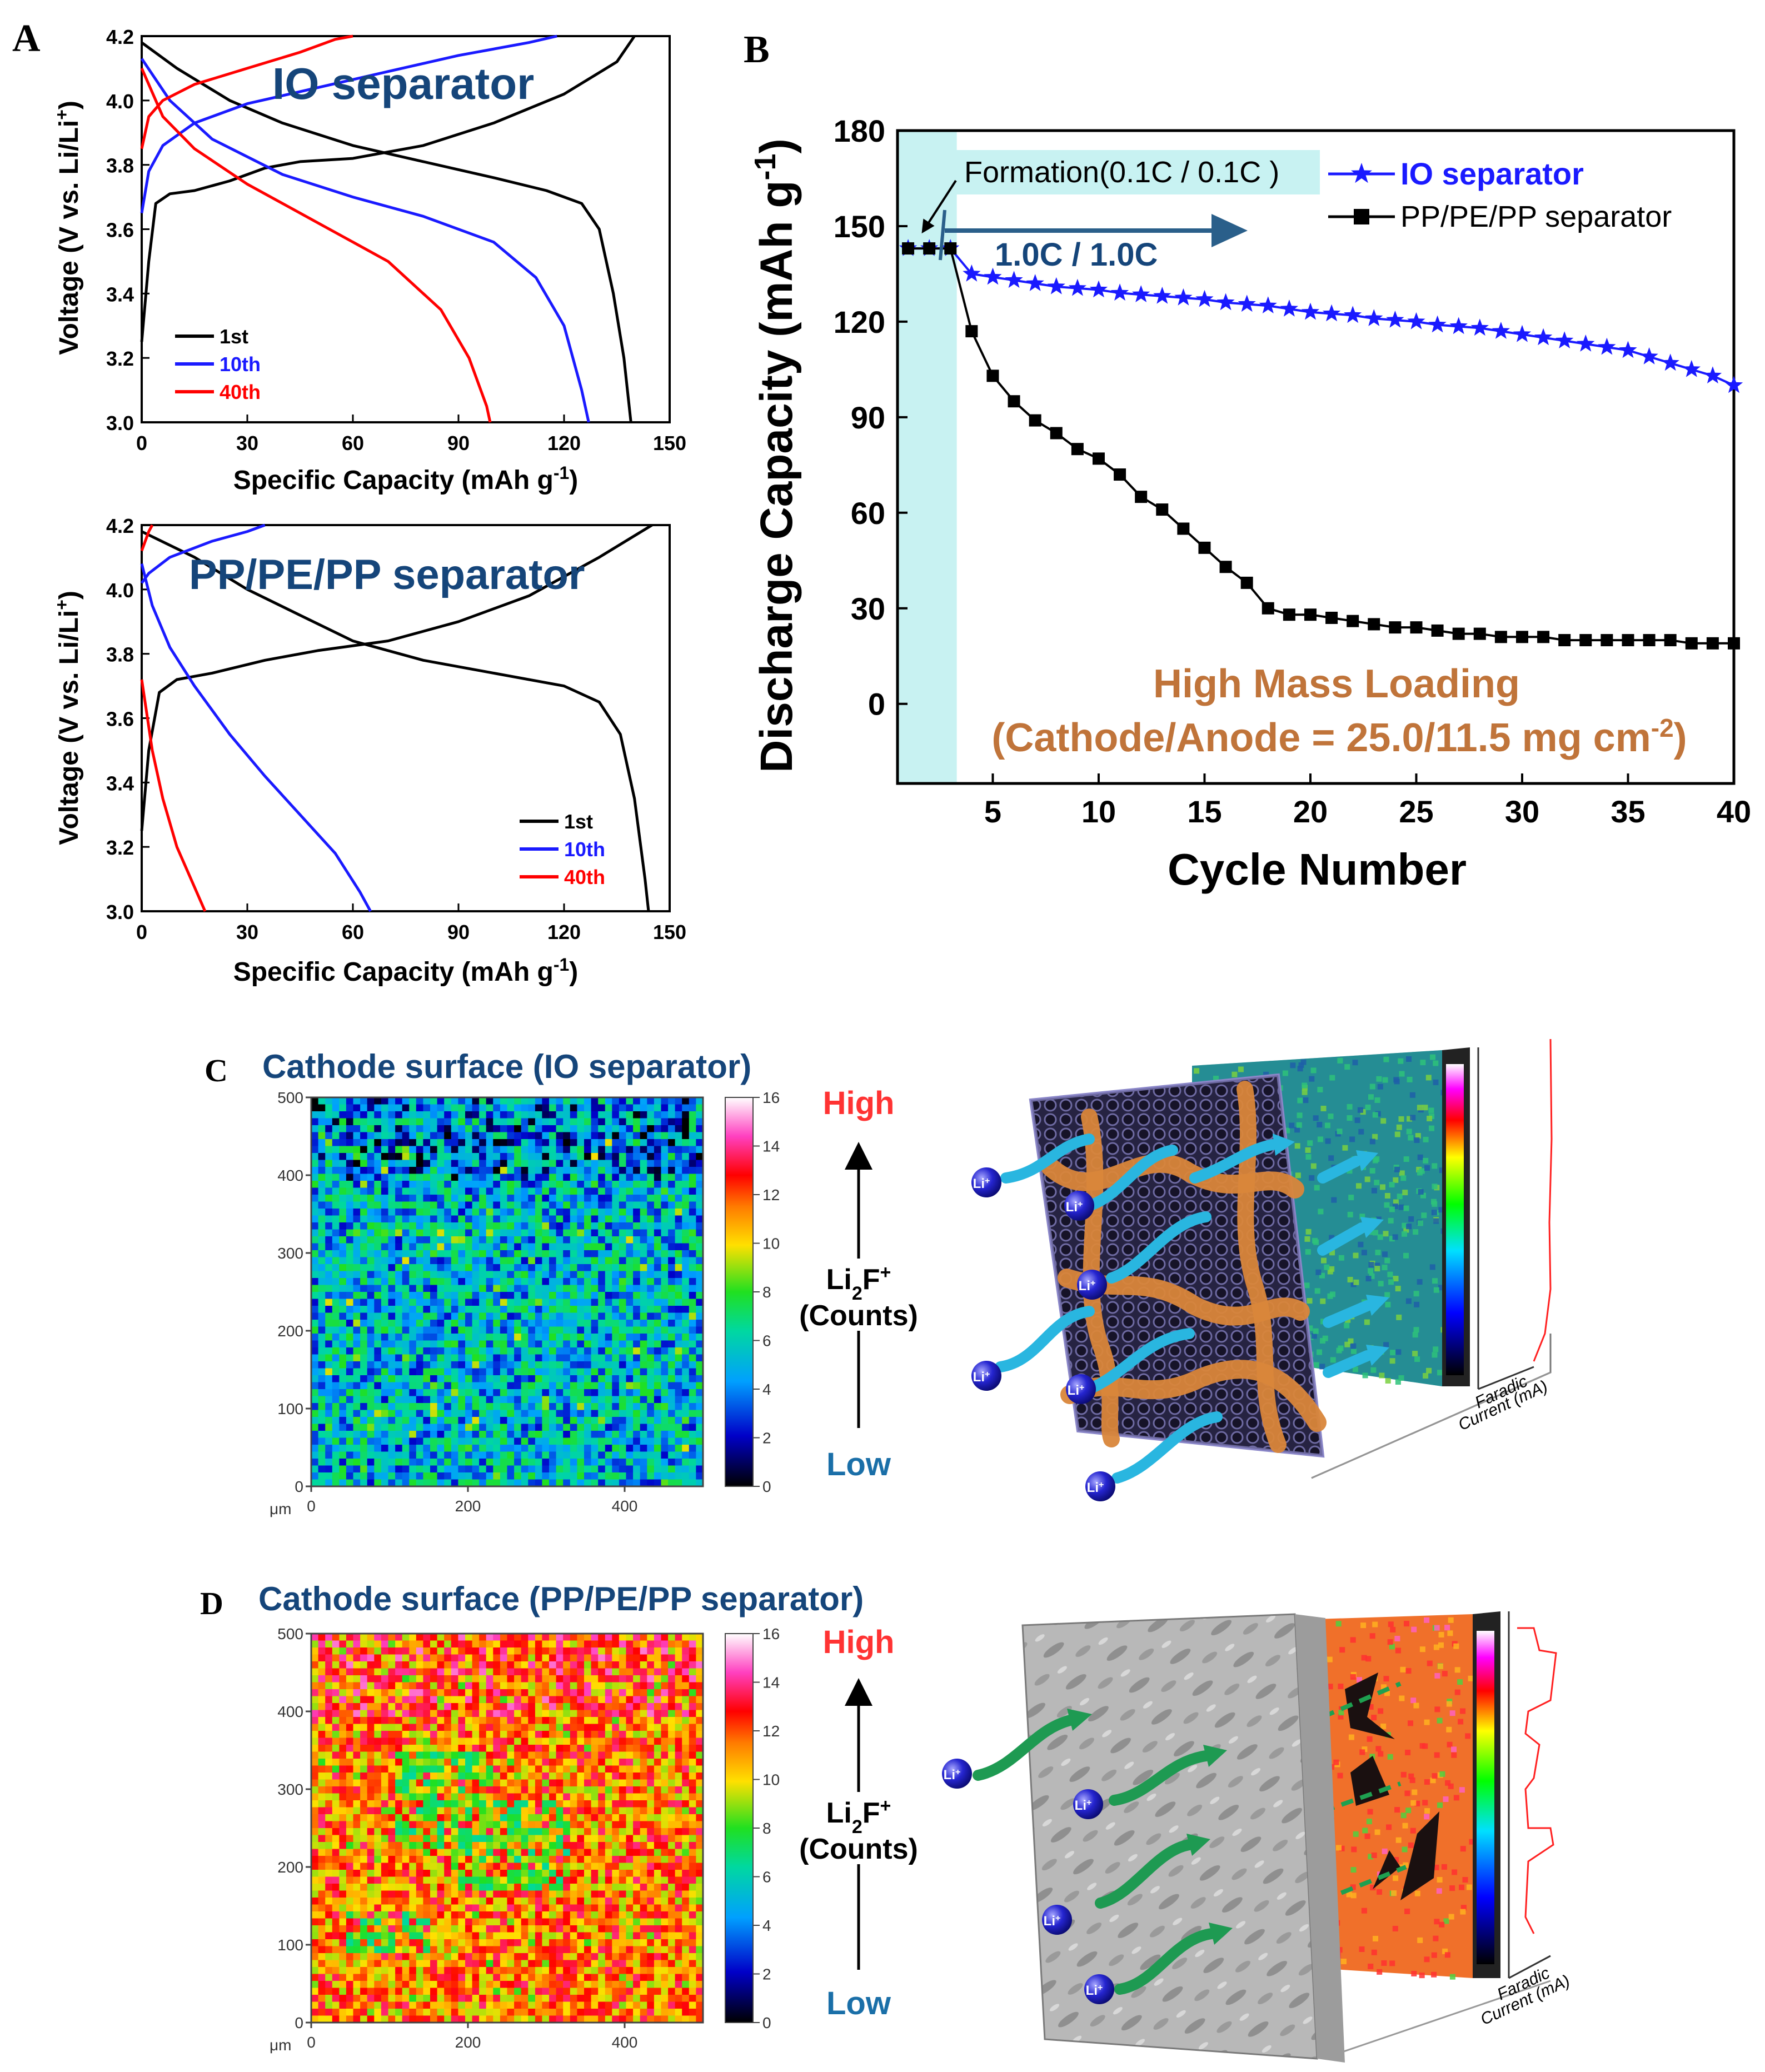 The height and width of the screenshot is (2072, 1765). Describe the element at coordinates (972, 331) in the screenshot. I see `data-point-pp` at that location.